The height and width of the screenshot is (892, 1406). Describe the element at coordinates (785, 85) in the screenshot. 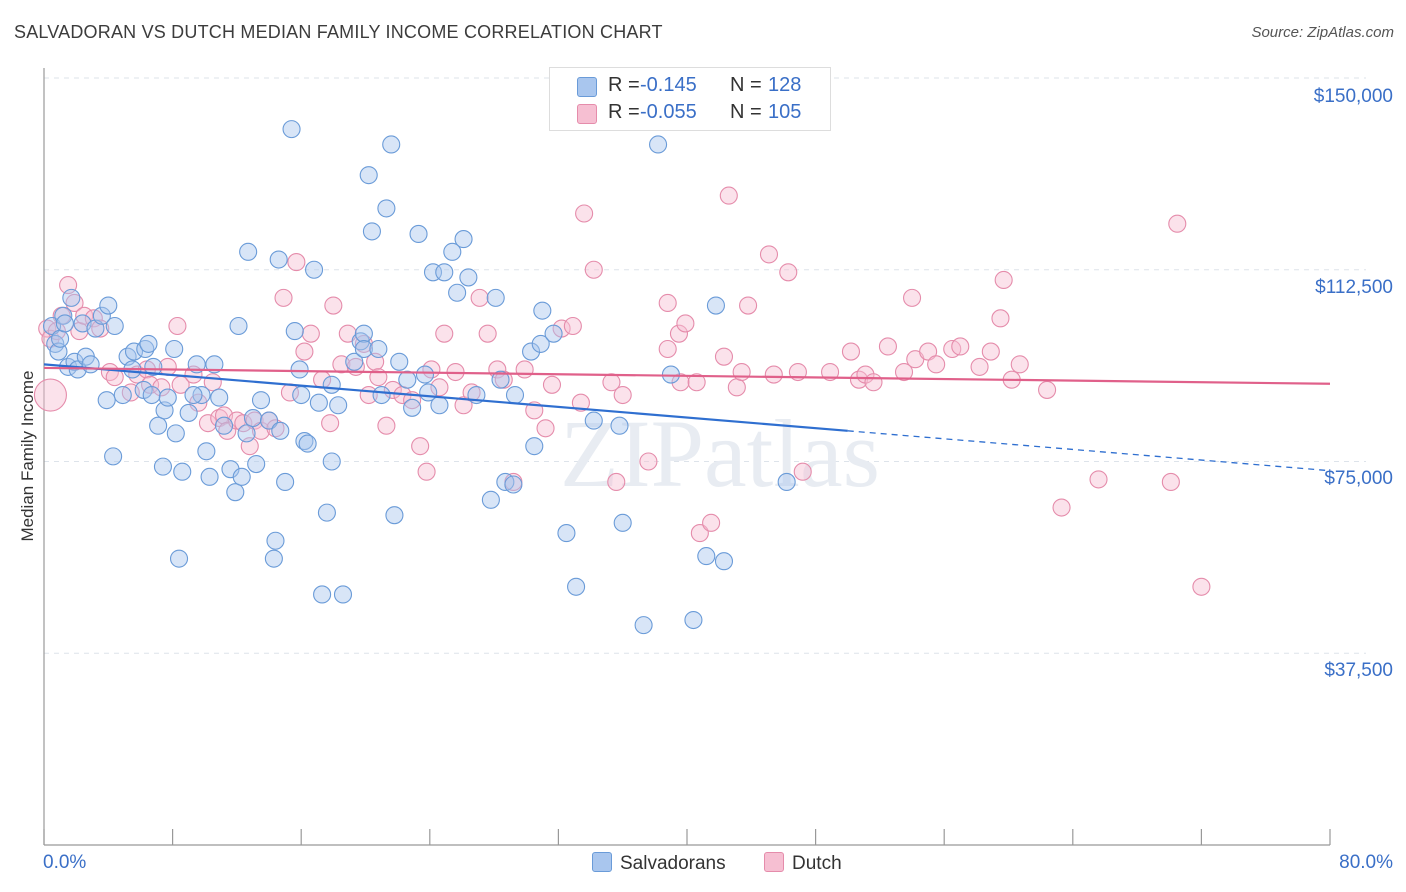

I see `n-value: 128` at that location.